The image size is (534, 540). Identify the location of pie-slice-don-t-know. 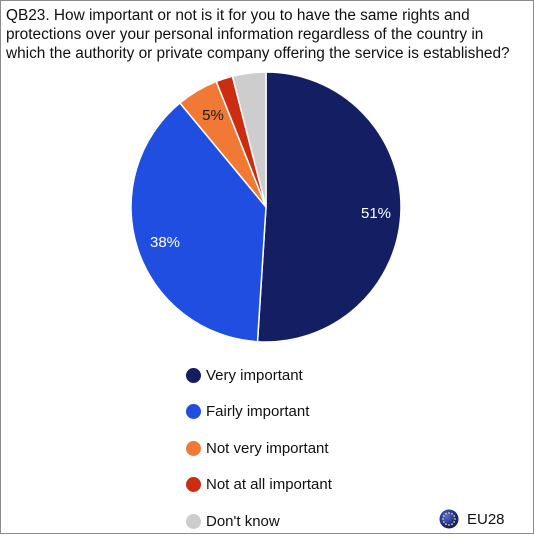
(249, 139).